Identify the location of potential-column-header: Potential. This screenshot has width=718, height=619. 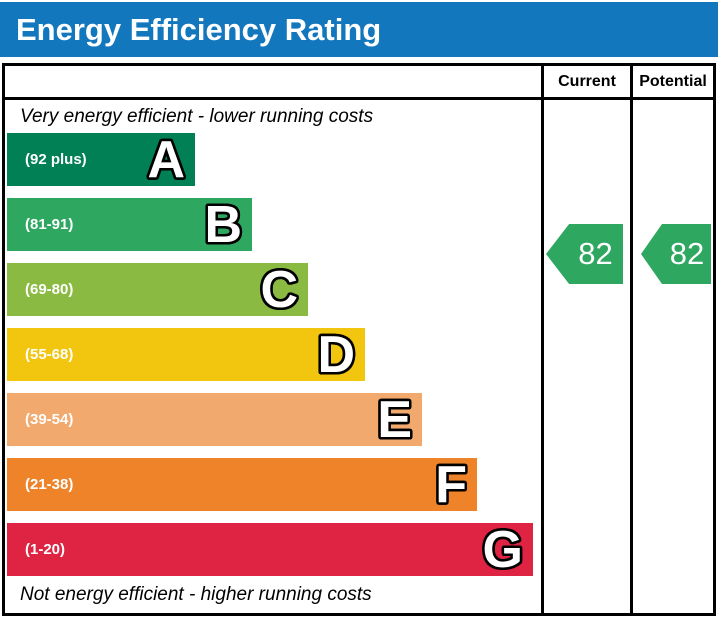
(671, 81).